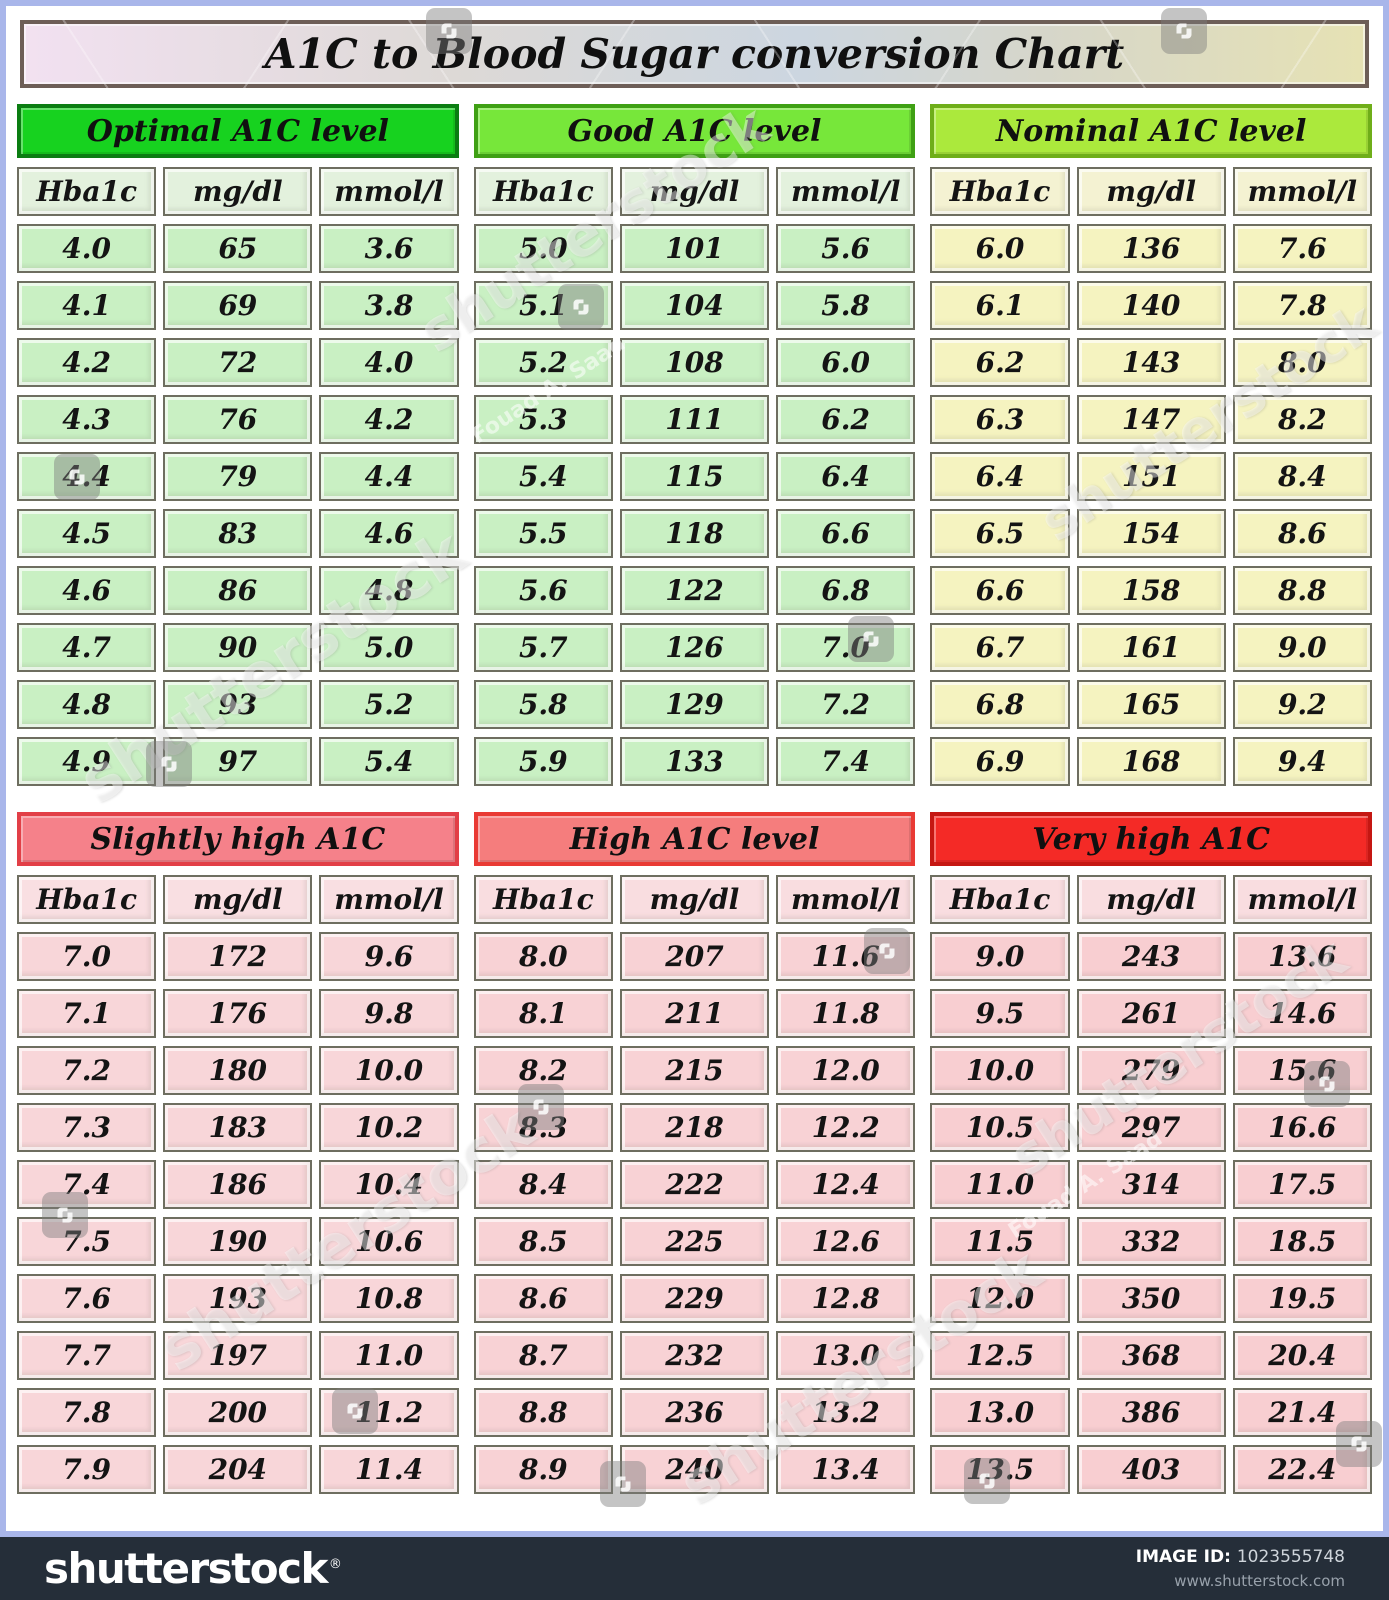 This screenshot has height=1600, width=1389. Describe the element at coordinates (87, 419) in the screenshot. I see `value-cell: 4.3` at that location.